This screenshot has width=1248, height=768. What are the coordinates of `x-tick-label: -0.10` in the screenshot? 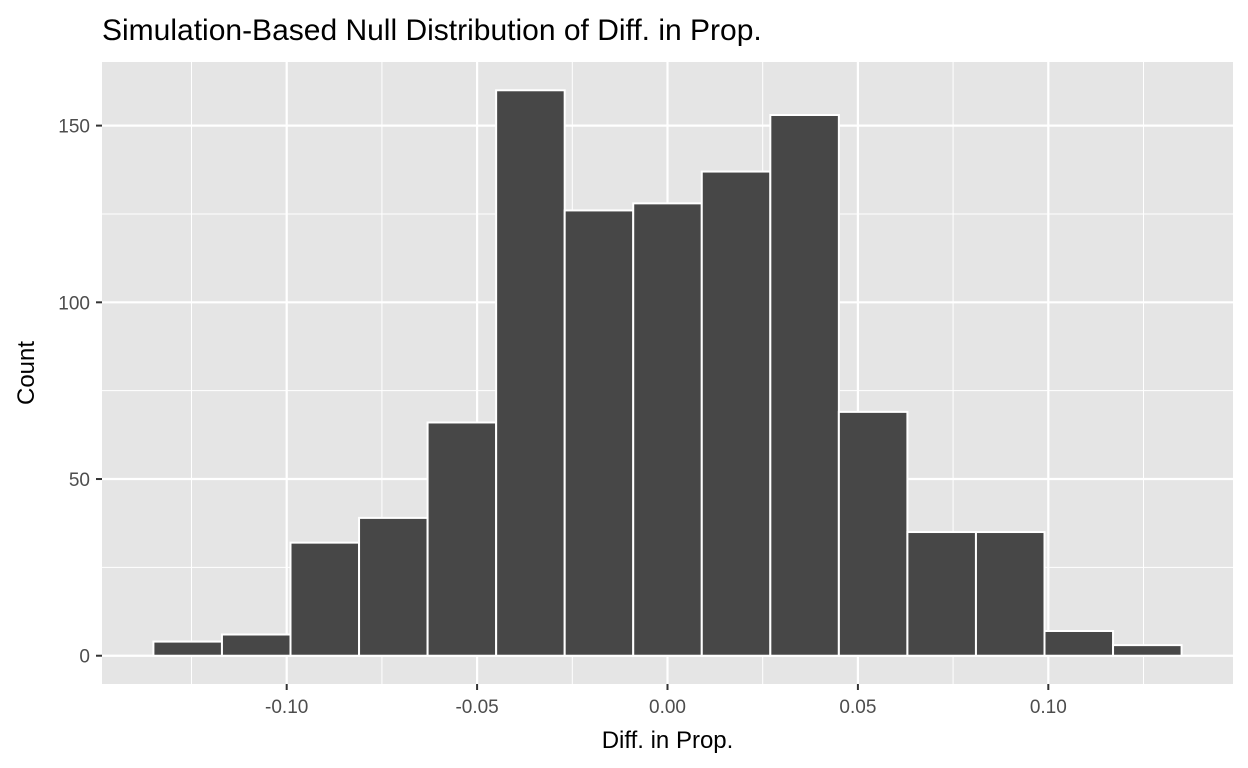 It's located at (286, 707).